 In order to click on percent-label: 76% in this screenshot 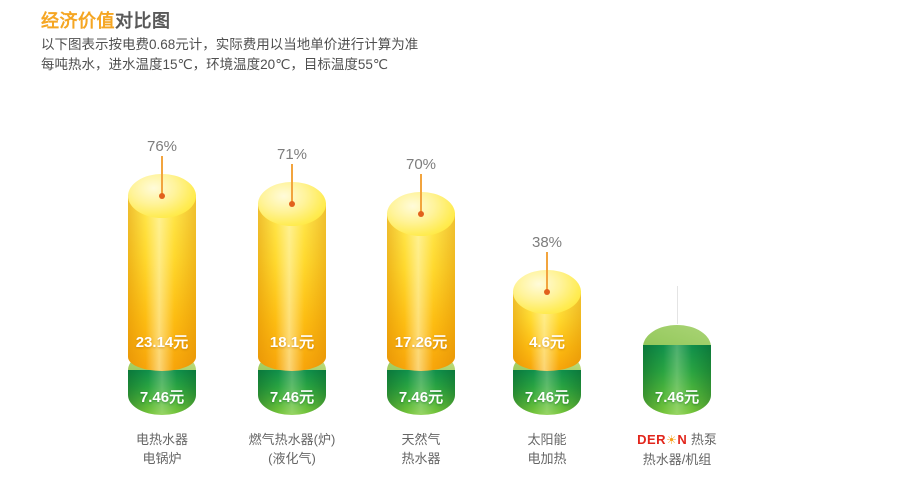, I will do `click(162, 146)`.